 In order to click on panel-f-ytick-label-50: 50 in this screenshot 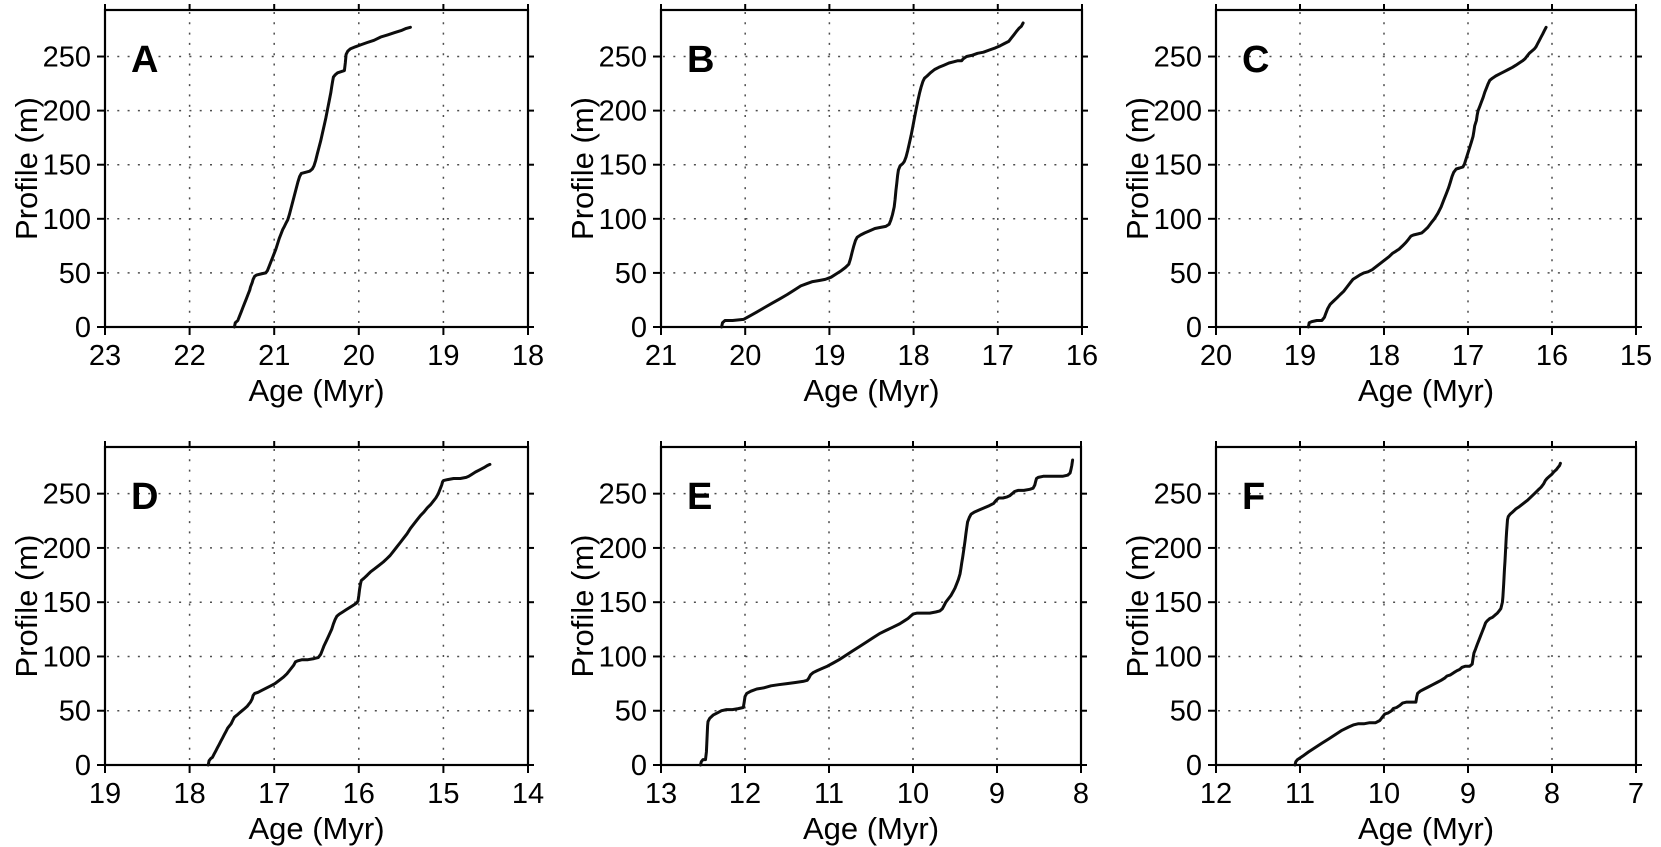, I will do `click(1186, 712)`.